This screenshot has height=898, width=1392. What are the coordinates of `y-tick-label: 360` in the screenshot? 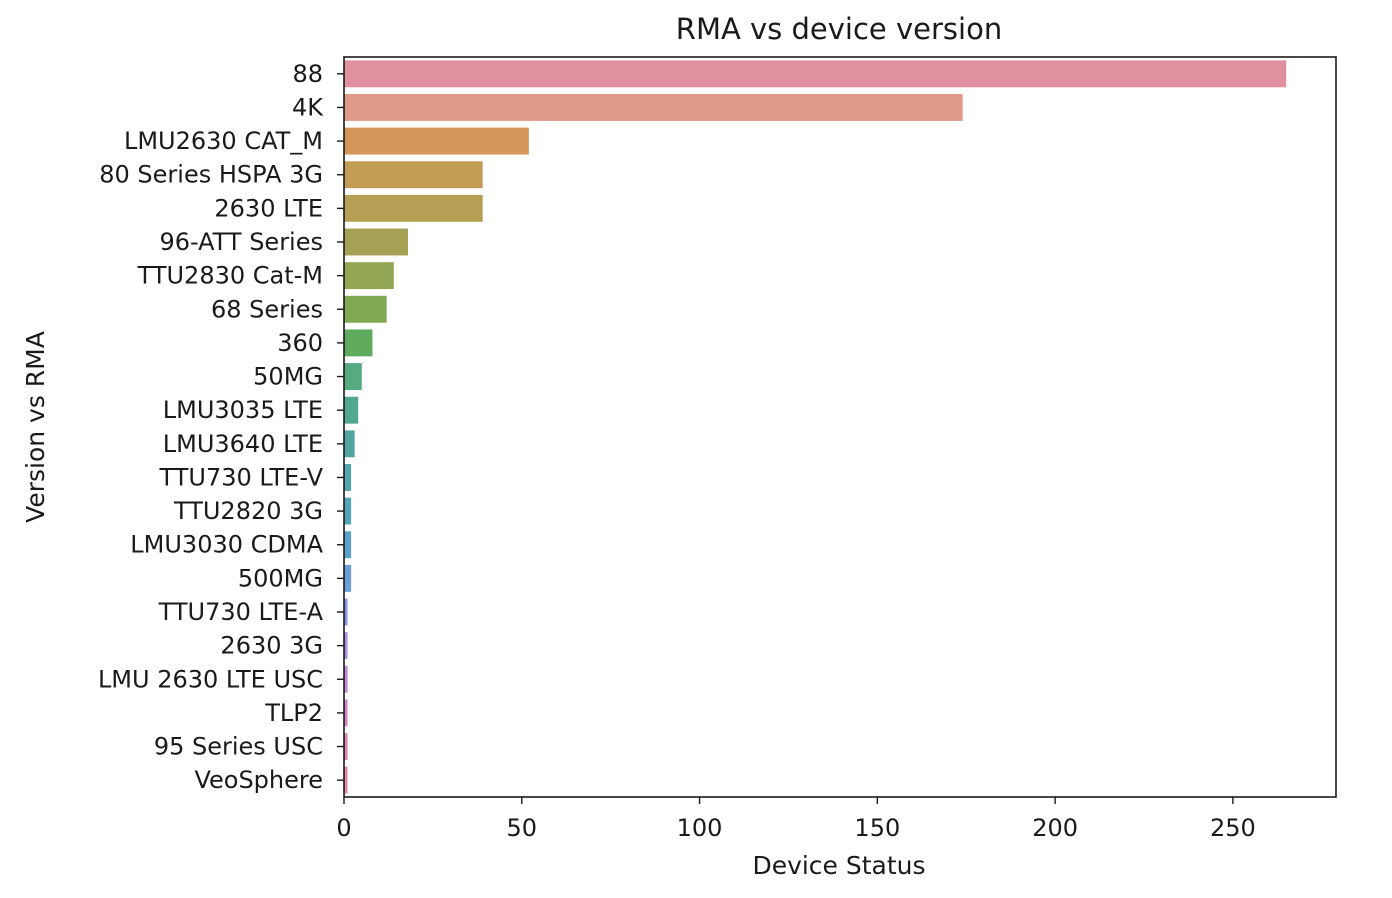 It's located at (300, 343).